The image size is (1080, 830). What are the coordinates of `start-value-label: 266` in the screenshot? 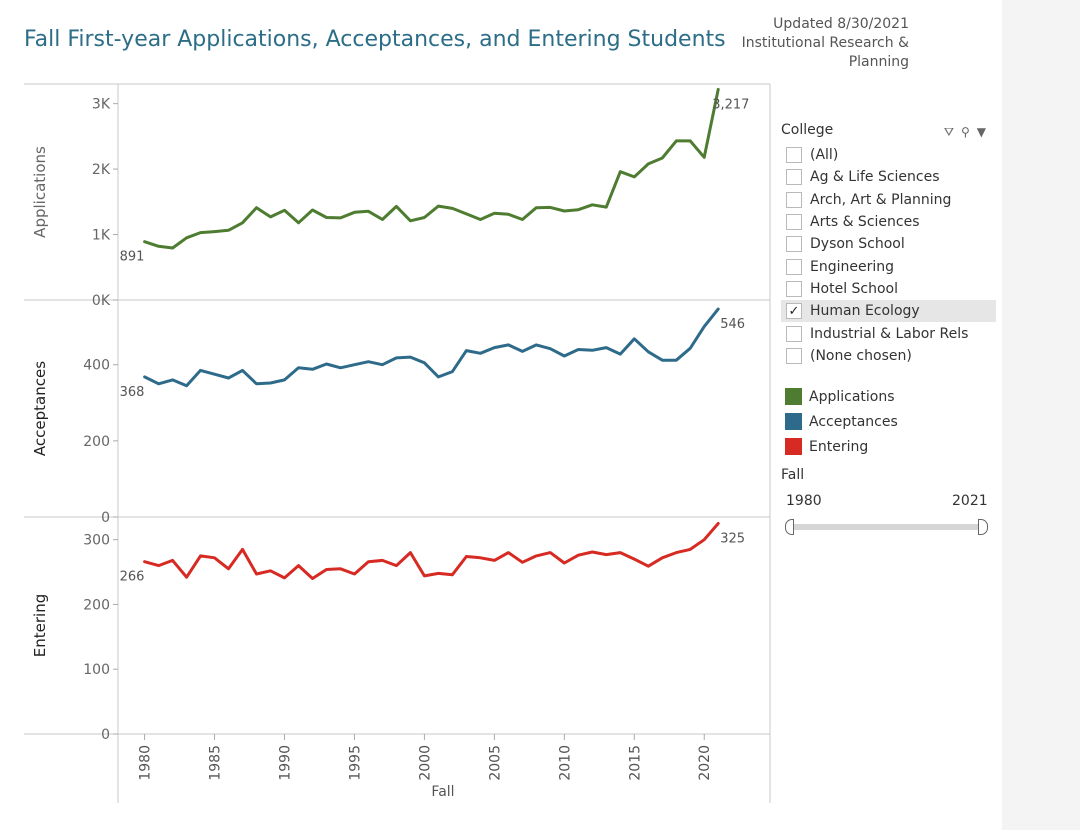 It's located at (132, 577).